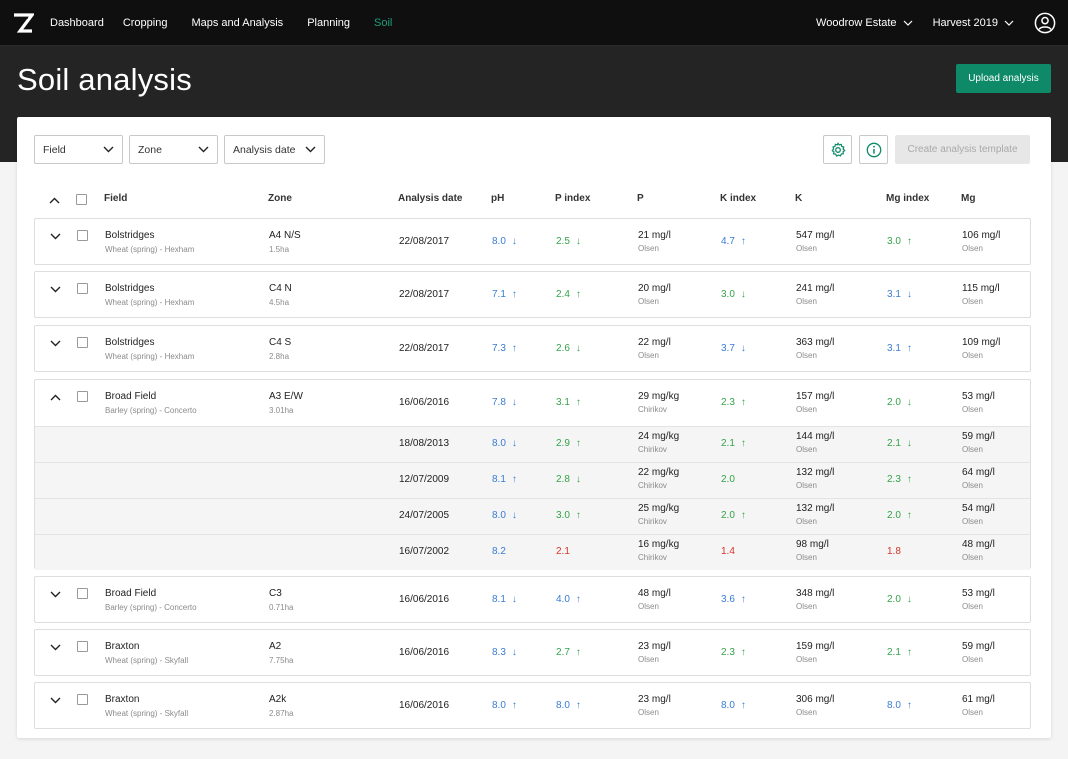 This screenshot has width=1068, height=759. What do you see at coordinates (899, 600) in the screenshot?
I see `mg-index: 2.0 ↓` at bounding box center [899, 600].